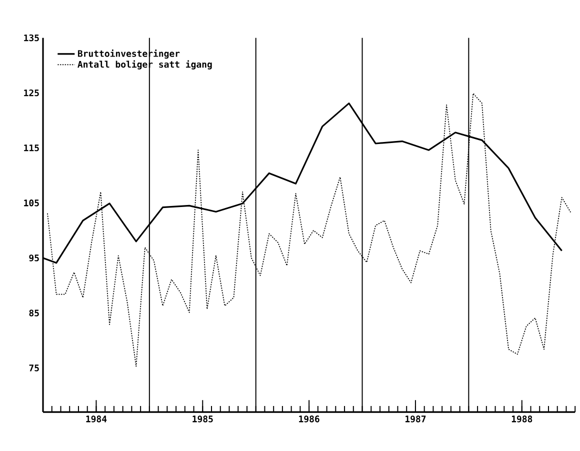 Image resolution: width=580 pixels, height=451 pixels. What do you see at coordinates (309, 419) in the screenshot?
I see `x-tick-label: 1986` at bounding box center [309, 419].